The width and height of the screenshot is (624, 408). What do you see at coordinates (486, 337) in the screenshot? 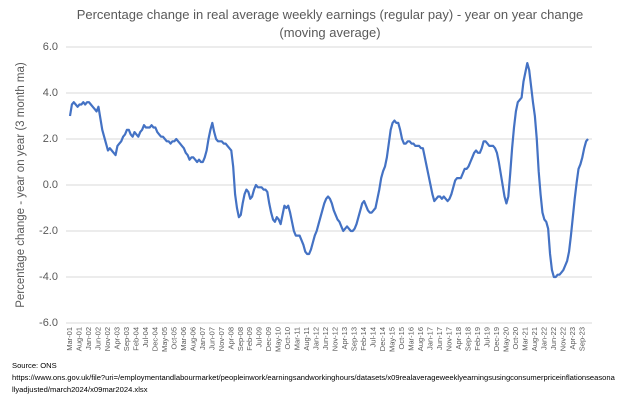
I see `x-tick-label: Jul-19` at bounding box center [486, 337].